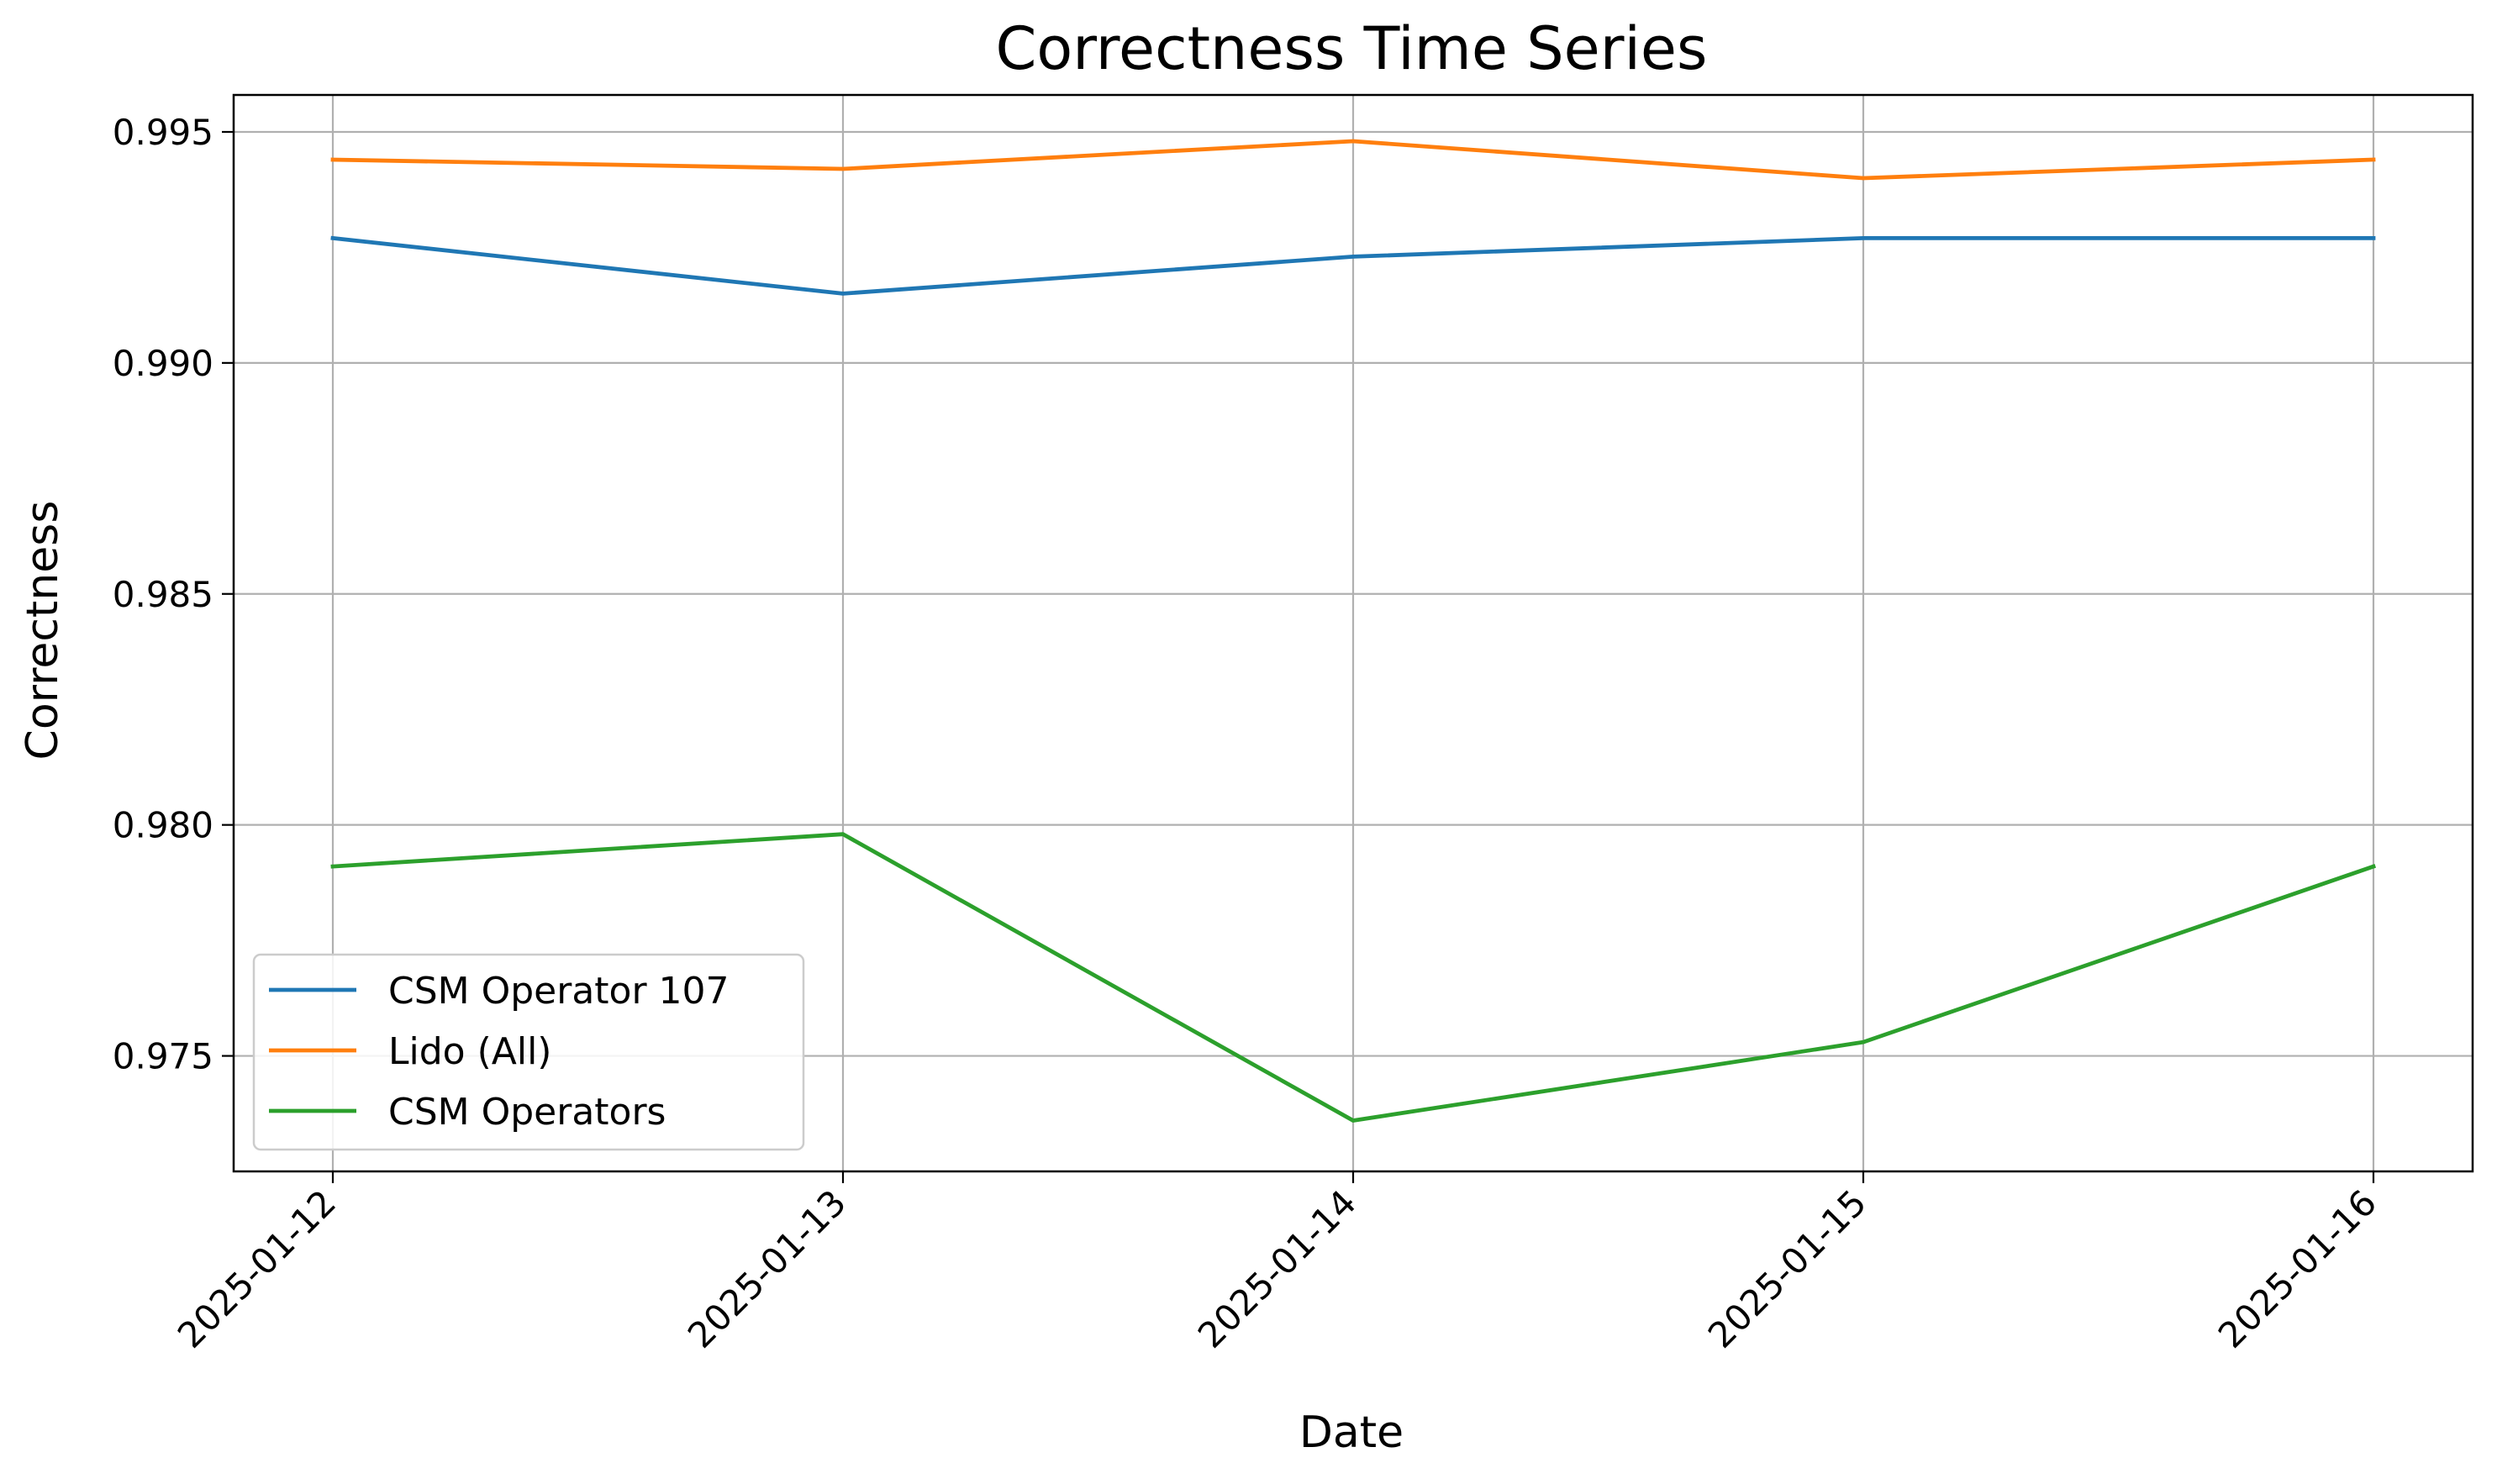  I want to click on y-axis-ticks: 0.975 0.980 0.985 0.990 0.995, so click(174, 595).